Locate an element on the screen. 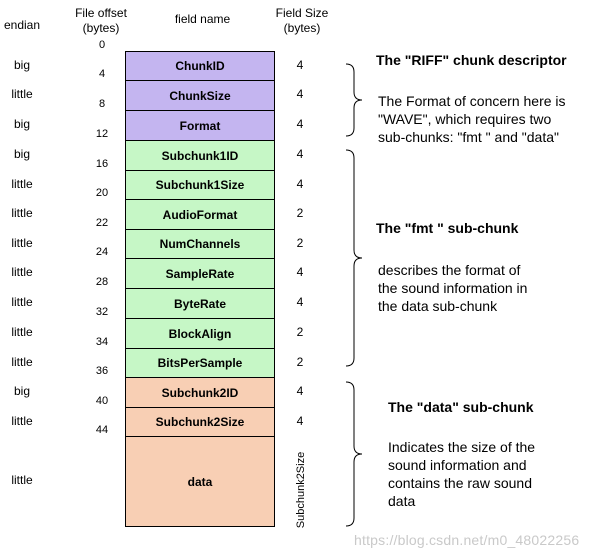  size-header-line1: Field Size is located at coordinates (302, 13).